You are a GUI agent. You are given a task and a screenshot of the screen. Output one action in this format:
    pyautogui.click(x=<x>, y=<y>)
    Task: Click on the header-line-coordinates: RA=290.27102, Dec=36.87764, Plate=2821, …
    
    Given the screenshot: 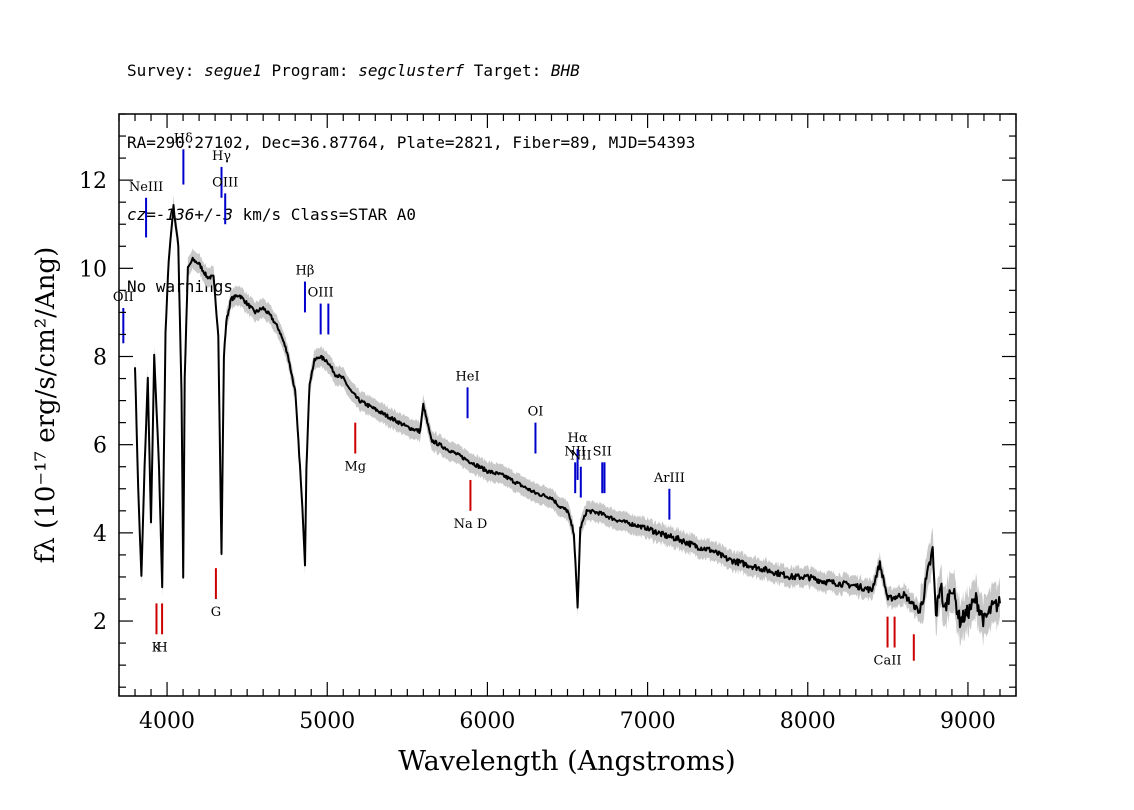 What is the action you would take?
    pyautogui.click(x=411, y=142)
    